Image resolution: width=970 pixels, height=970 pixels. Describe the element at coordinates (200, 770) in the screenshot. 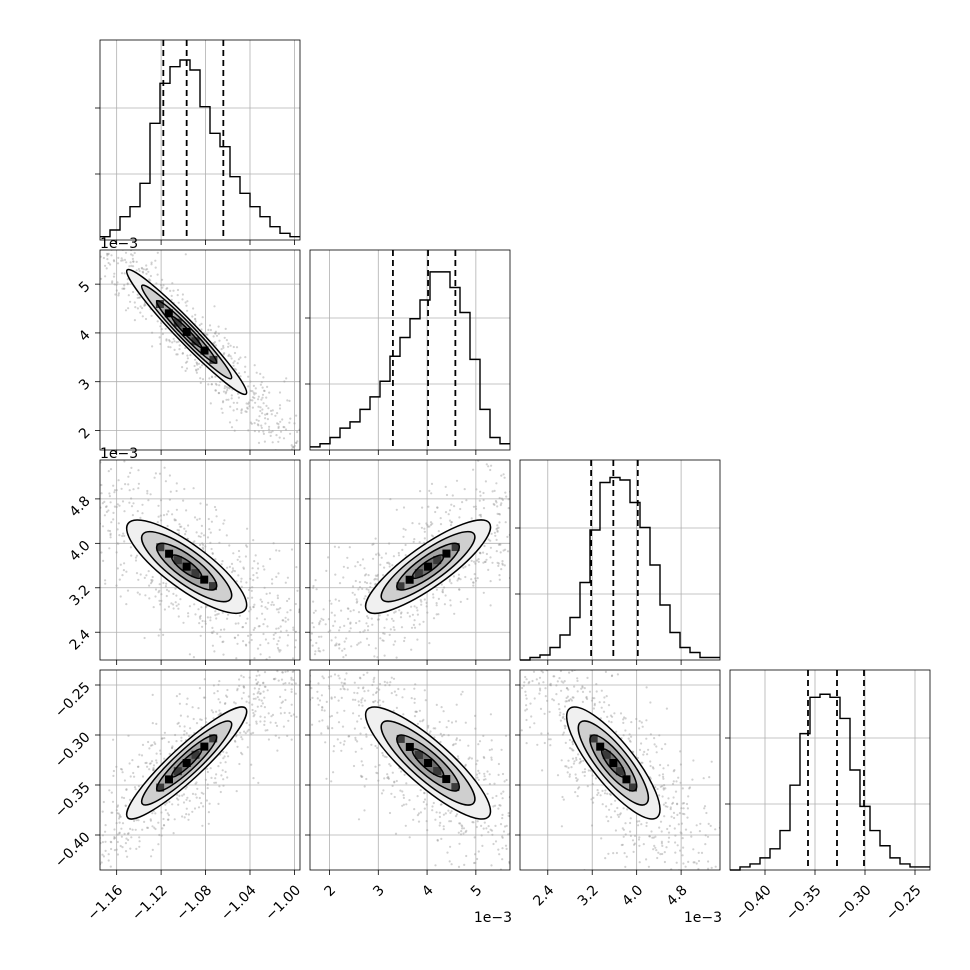

I see `panel-frame` at that location.